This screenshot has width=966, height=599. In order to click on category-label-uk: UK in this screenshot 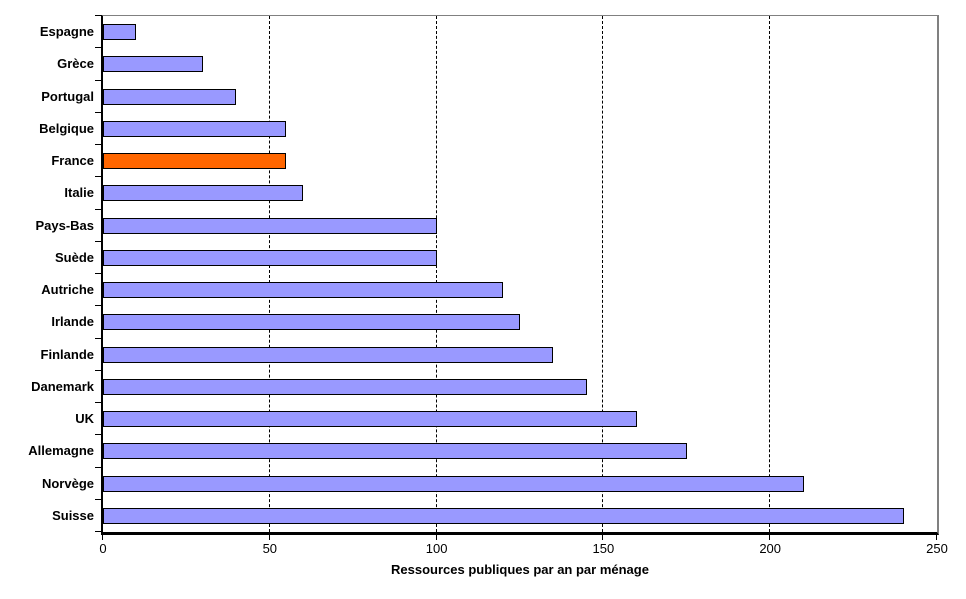, I will do `click(84, 419)`.